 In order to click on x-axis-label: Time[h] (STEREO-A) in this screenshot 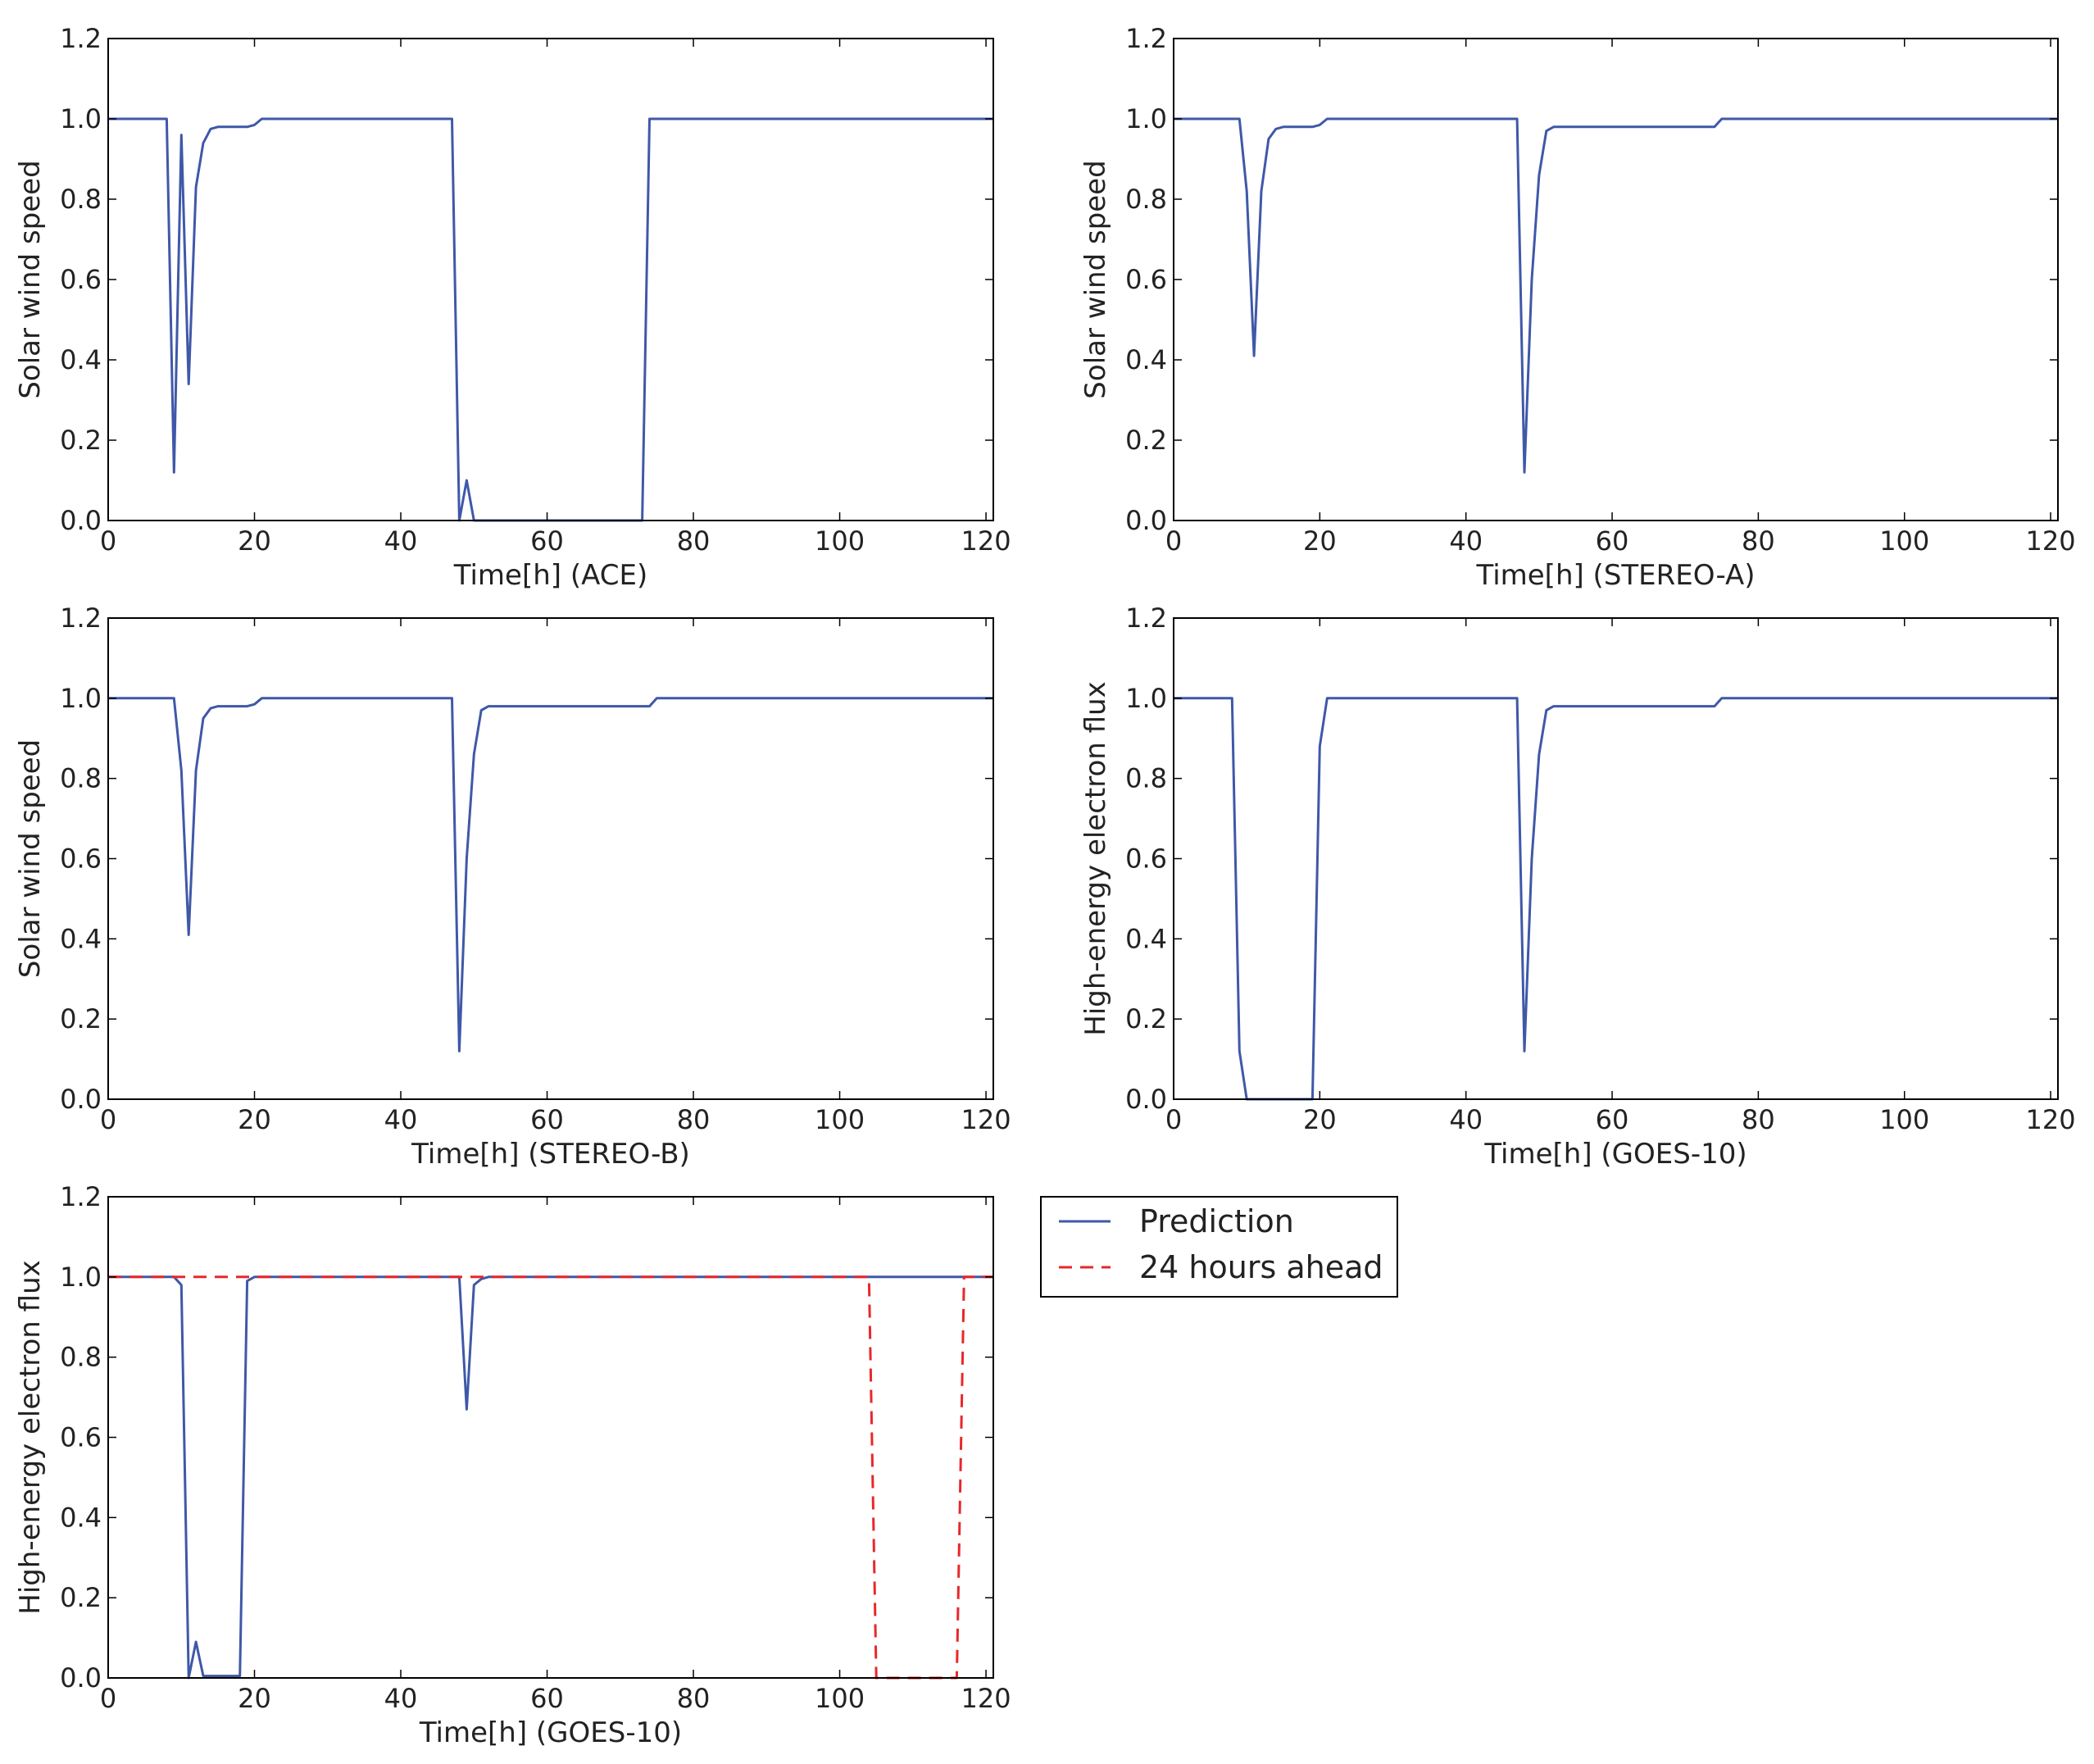, I will do `click(1615, 575)`.